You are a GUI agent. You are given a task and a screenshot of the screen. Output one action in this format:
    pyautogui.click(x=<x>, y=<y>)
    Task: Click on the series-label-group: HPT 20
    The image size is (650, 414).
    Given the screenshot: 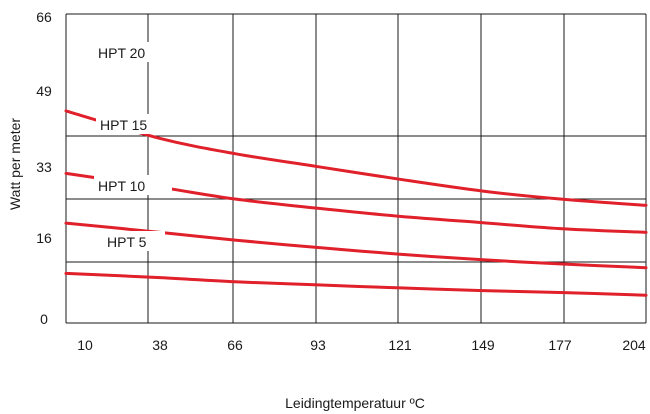 What is the action you would take?
    pyautogui.click(x=133, y=52)
    